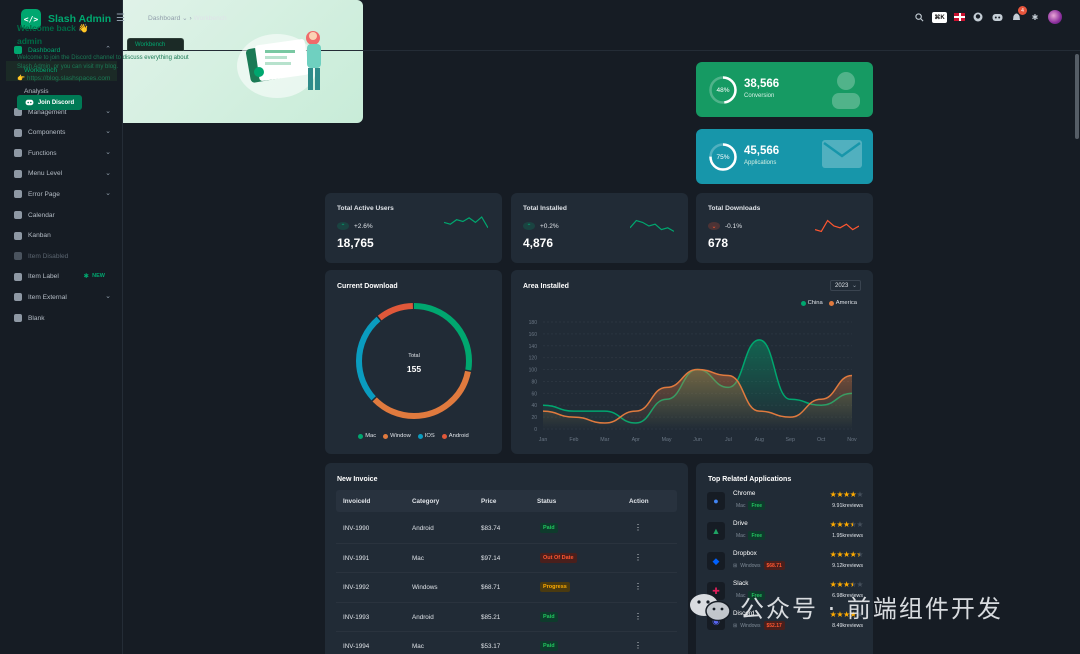 This screenshot has height=654, width=1080. I want to click on scrollbar, so click(1077, 96).